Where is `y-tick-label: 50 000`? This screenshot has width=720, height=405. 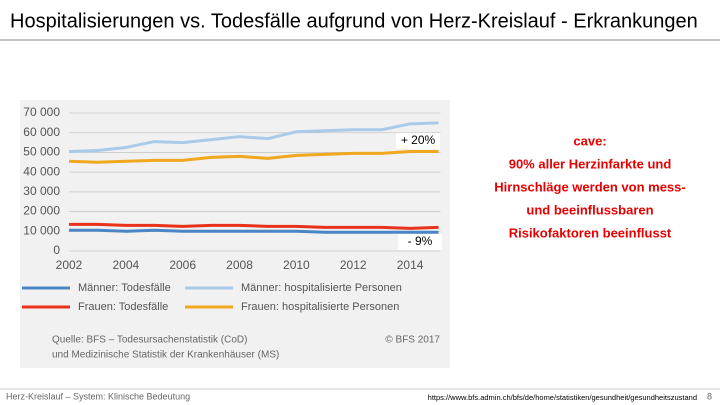 y-tick-label: 50 000 is located at coordinates (41, 152).